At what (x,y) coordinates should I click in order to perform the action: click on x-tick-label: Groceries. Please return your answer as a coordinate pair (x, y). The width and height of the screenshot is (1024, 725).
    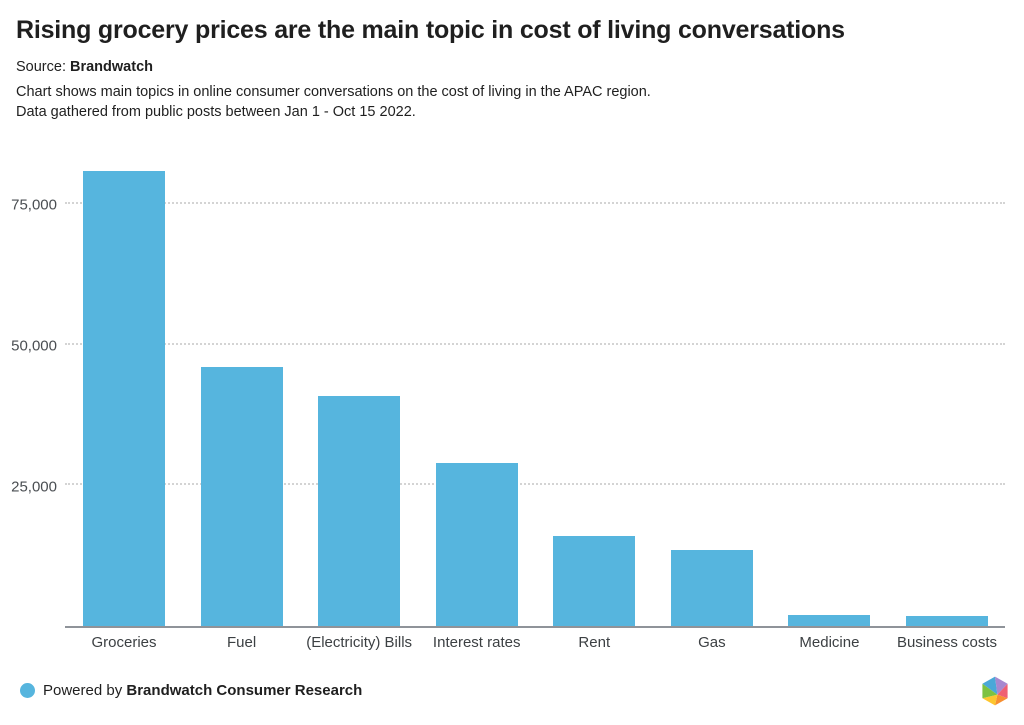
    Looking at the image, I should click on (124, 642).